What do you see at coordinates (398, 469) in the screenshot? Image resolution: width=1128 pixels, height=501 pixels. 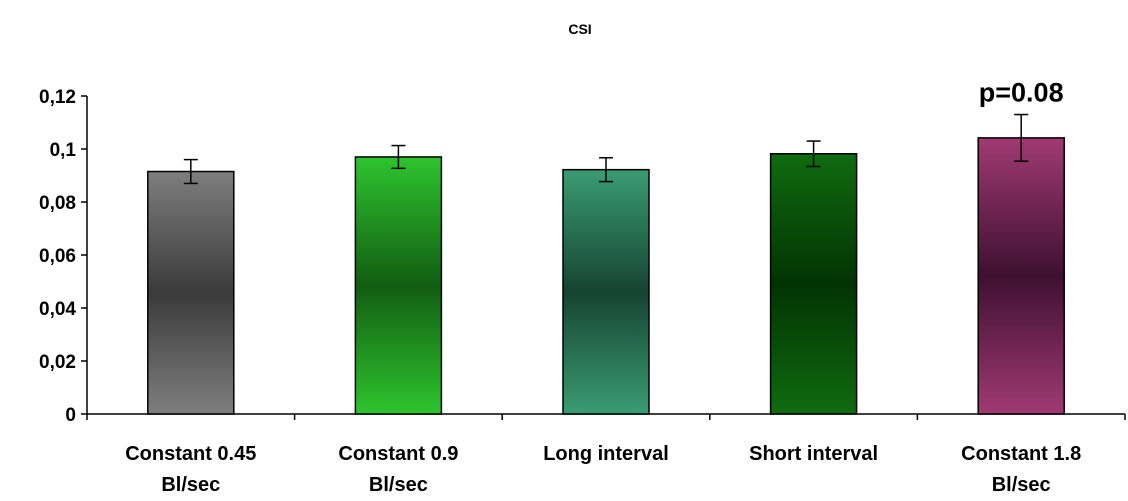 I see `x-tick-label: Constant 0.9 Bl/sec` at bounding box center [398, 469].